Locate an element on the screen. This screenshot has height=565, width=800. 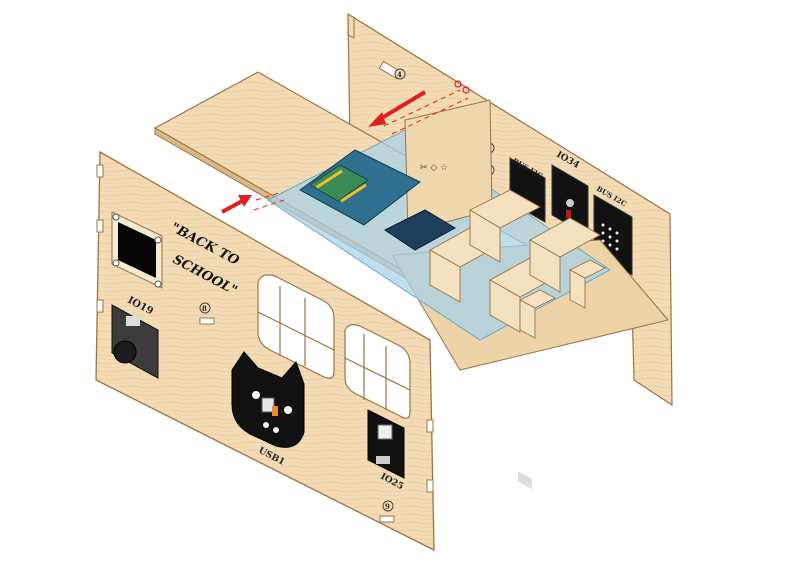
controller-board is located at coordinates (360, 187).